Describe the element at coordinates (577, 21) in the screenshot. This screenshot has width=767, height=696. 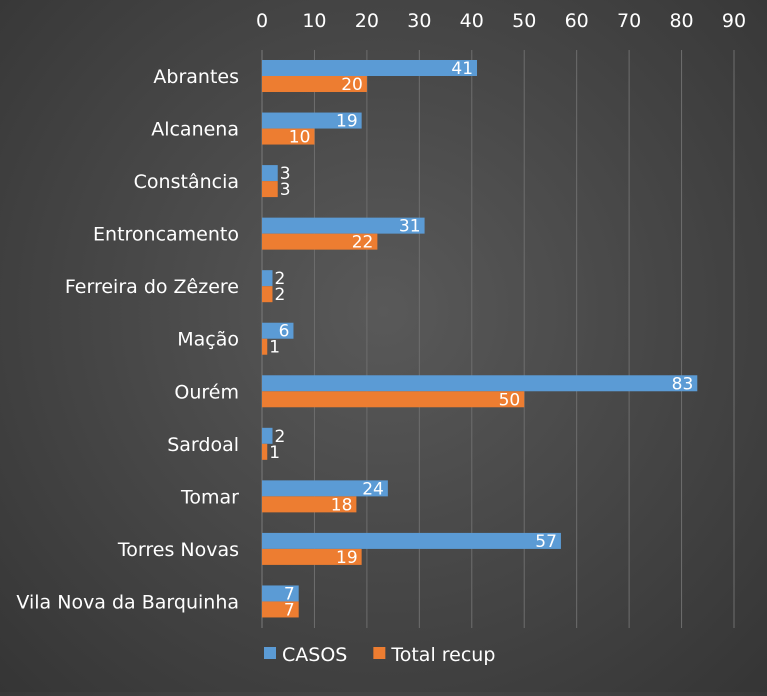
I see `x-tick-label: 60` at that location.